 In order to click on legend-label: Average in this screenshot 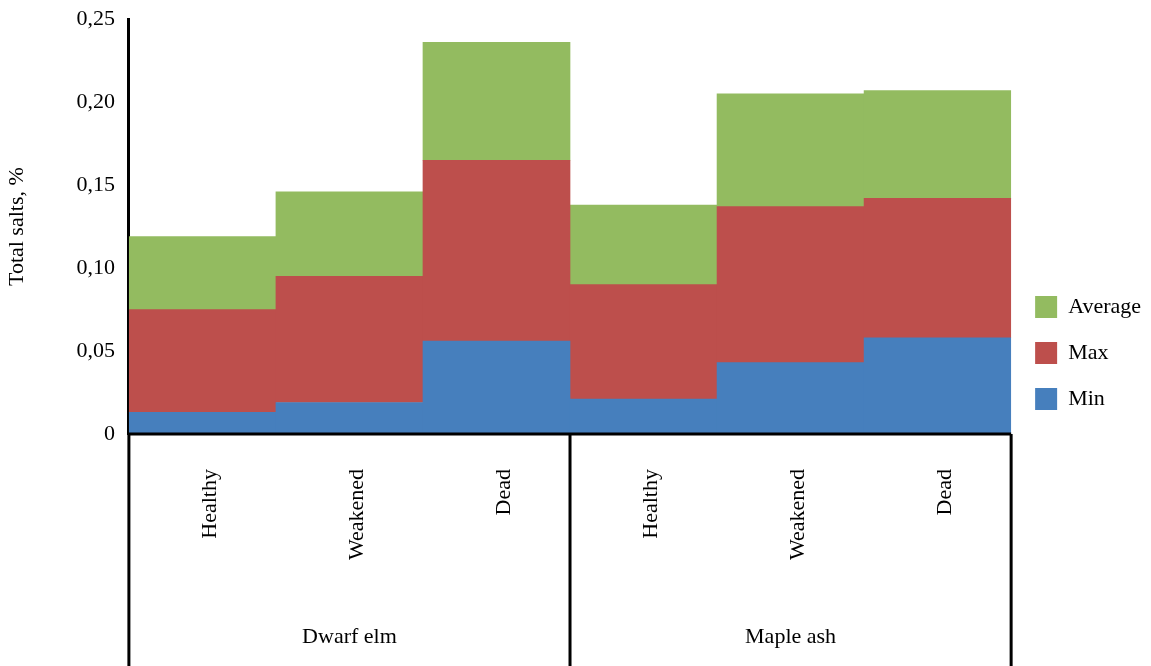, I will do `click(1104, 305)`.